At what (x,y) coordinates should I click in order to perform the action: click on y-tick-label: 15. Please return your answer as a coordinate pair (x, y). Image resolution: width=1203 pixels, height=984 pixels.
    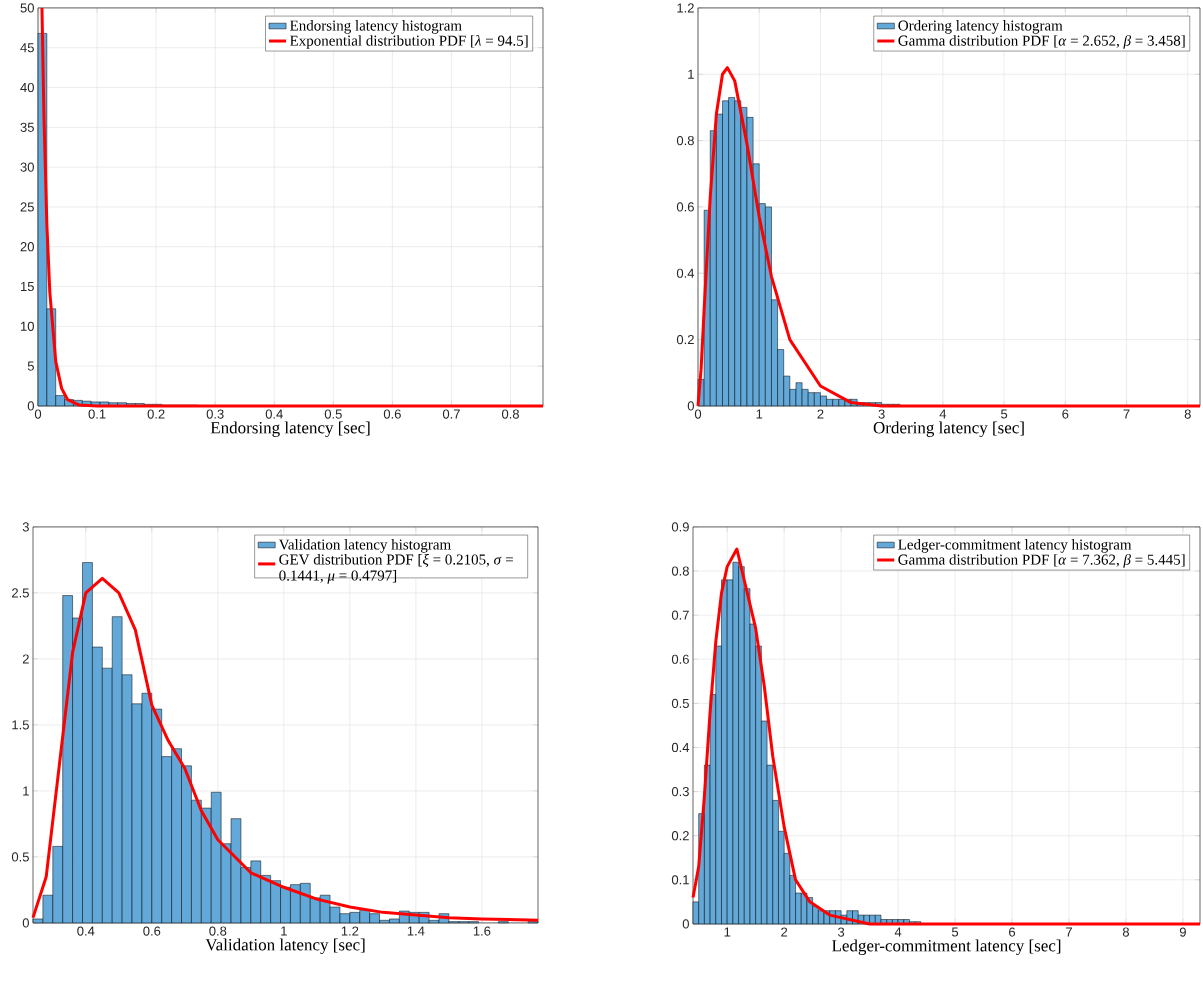
    Looking at the image, I should click on (27, 287).